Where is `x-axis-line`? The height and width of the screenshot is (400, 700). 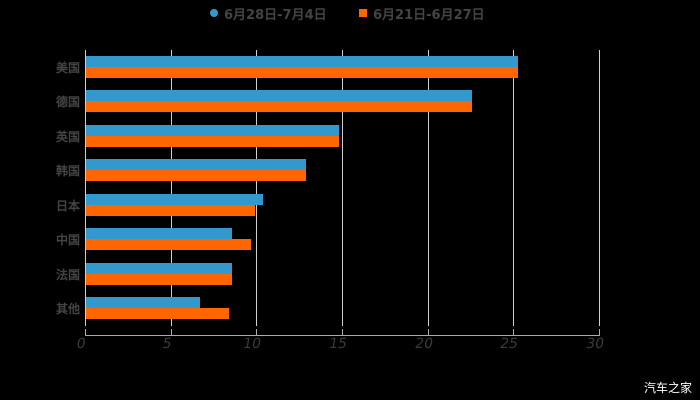
x-axis-line is located at coordinates (342, 335).